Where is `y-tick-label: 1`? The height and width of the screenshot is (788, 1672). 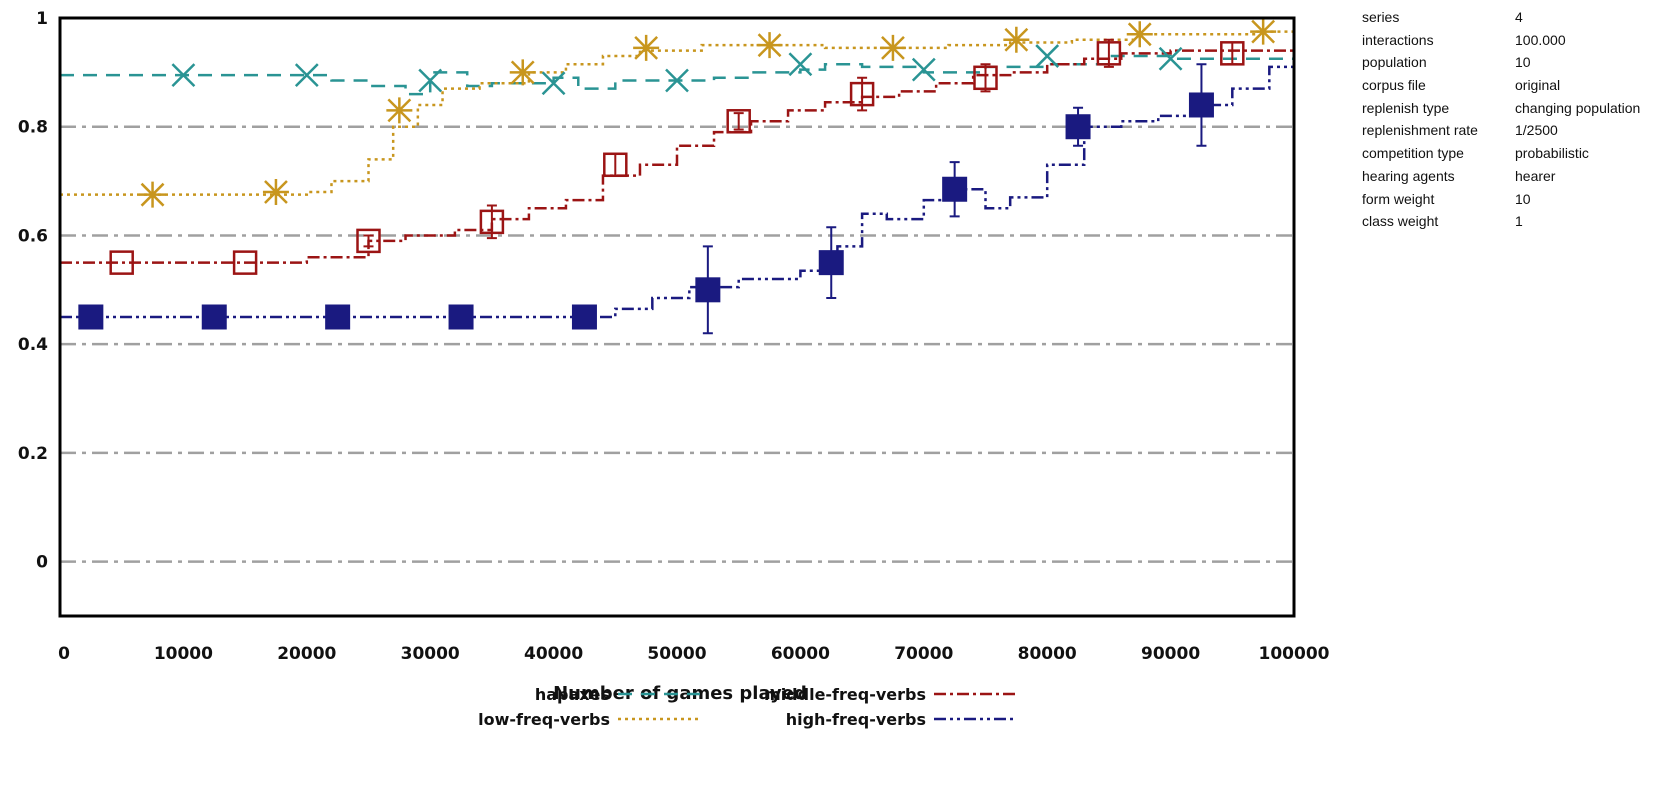
y-tick-label: 1 is located at coordinates (42, 19).